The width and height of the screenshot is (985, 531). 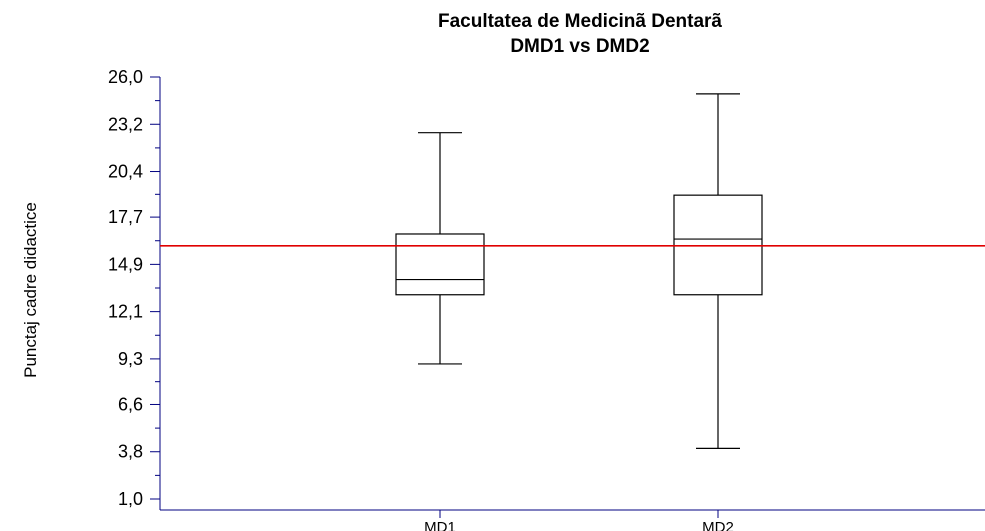 What do you see at coordinates (579, 46) in the screenshot?
I see `chart-subtitle: DMD1 vs DMD2` at bounding box center [579, 46].